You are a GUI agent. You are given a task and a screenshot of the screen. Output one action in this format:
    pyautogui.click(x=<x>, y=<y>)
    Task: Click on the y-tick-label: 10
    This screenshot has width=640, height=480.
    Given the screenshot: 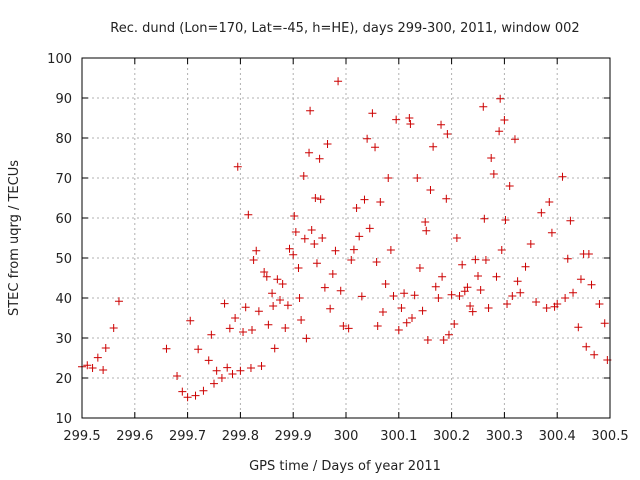 What is the action you would take?
    pyautogui.click(x=63, y=419)
    